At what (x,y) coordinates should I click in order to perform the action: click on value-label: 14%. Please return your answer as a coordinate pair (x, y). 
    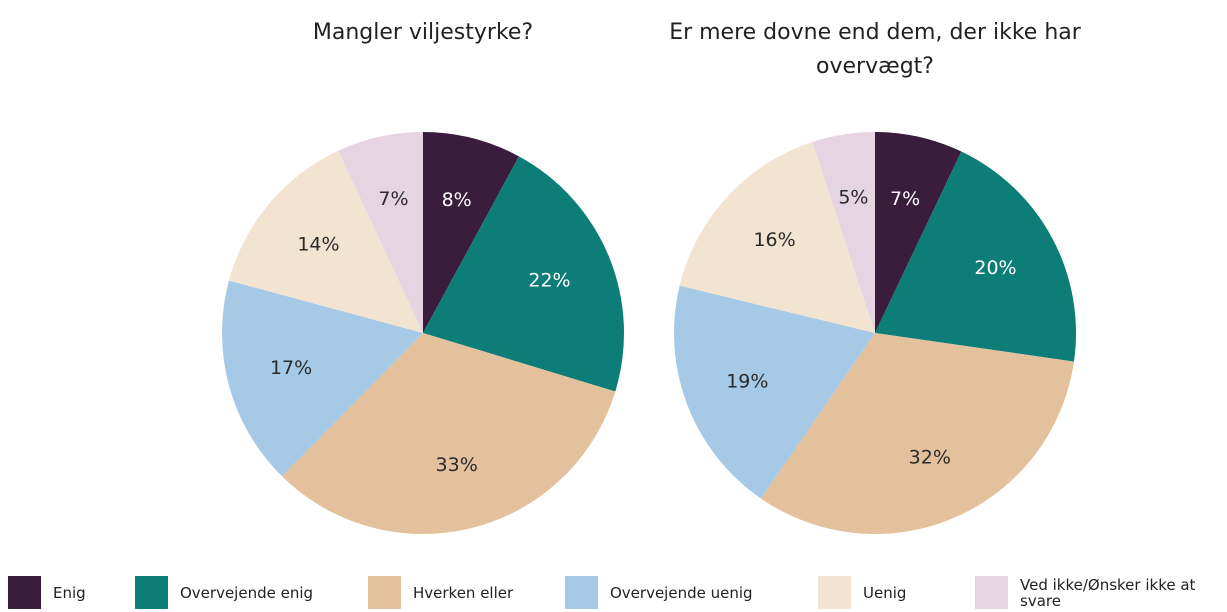
    Looking at the image, I should click on (318, 244).